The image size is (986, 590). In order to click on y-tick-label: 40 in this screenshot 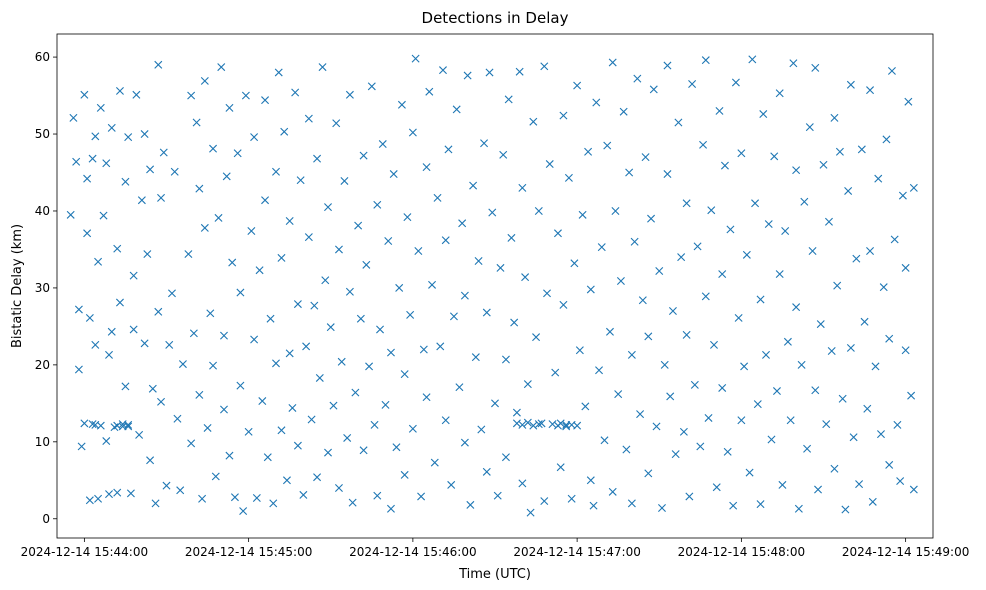, I will do `click(42, 211)`.